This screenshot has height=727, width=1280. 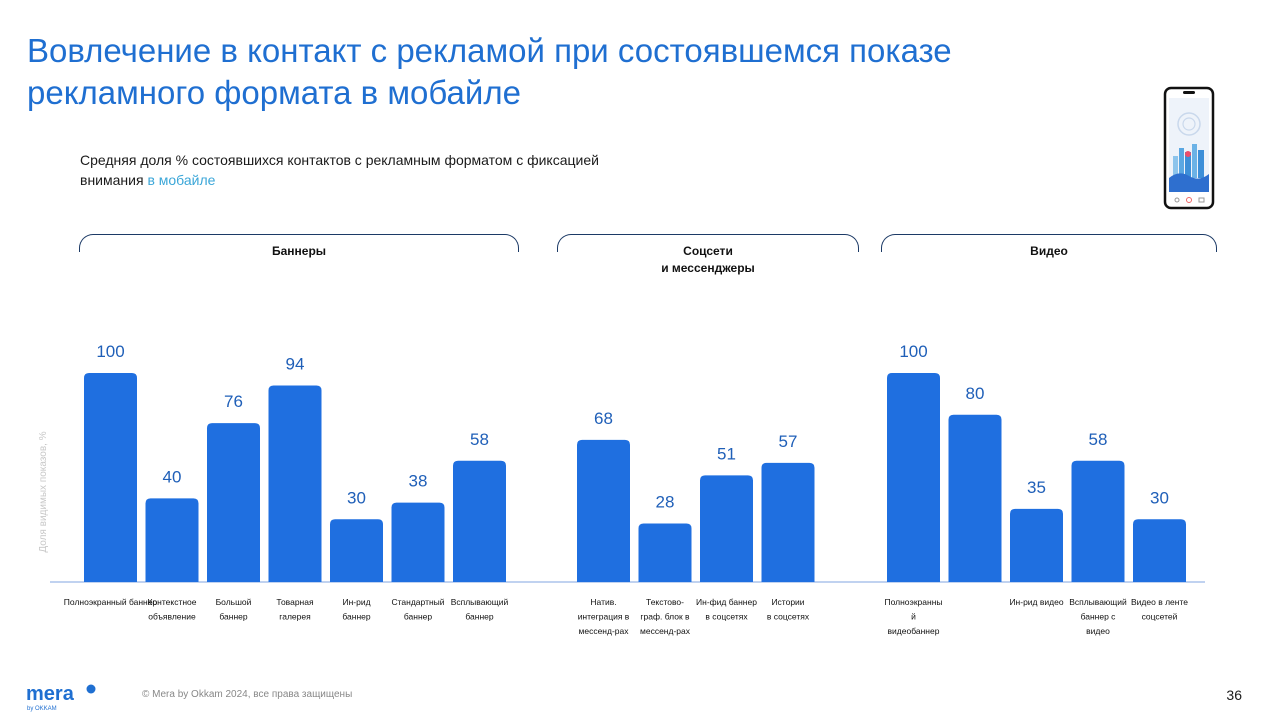 What do you see at coordinates (295, 617) in the screenshot?
I see `x-tick-label: галерея` at bounding box center [295, 617].